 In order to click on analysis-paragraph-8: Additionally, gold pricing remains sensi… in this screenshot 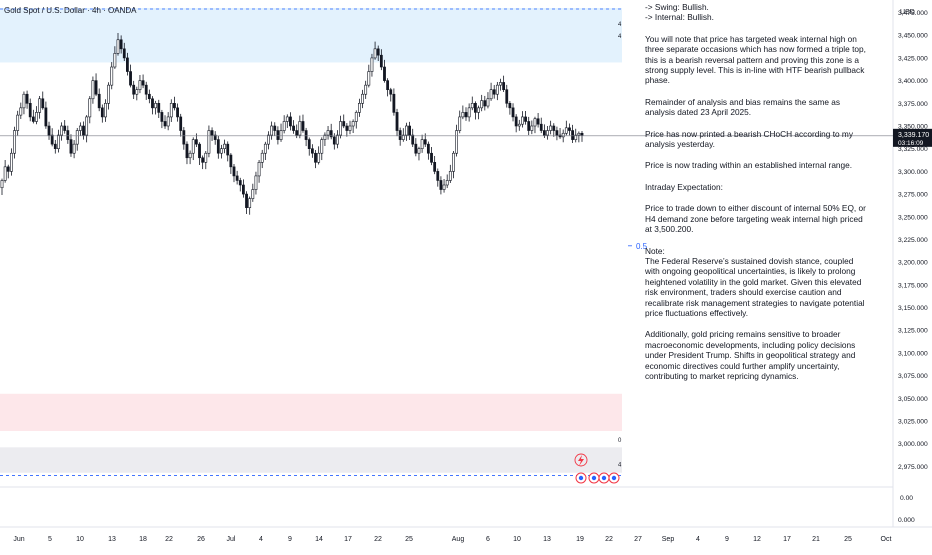, I will do `click(750, 355)`.